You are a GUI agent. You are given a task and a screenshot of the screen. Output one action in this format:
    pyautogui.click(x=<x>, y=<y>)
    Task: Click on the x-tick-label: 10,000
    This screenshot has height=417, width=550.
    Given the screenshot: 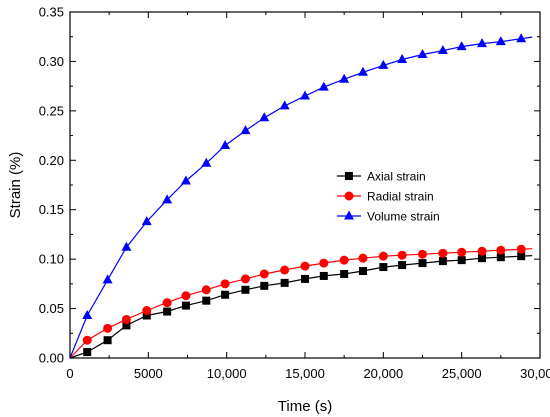 What is the action you would take?
    pyautogui.click(x=227, y=373)
    